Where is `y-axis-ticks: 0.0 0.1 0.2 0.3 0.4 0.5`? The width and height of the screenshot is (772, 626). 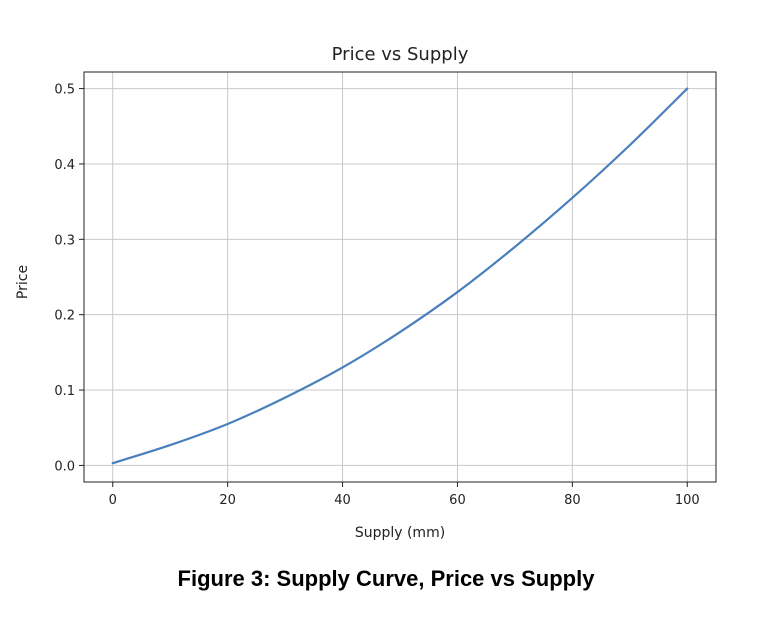
y-axis-ticks: 0.0 0.1 0.2 0.3 0.4 0.5 is located at coordinates (69, 278).